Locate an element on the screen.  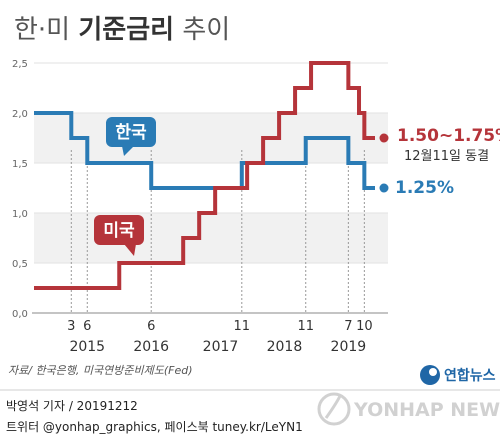
year-label: 2018 is located at coordinates (285, 347).